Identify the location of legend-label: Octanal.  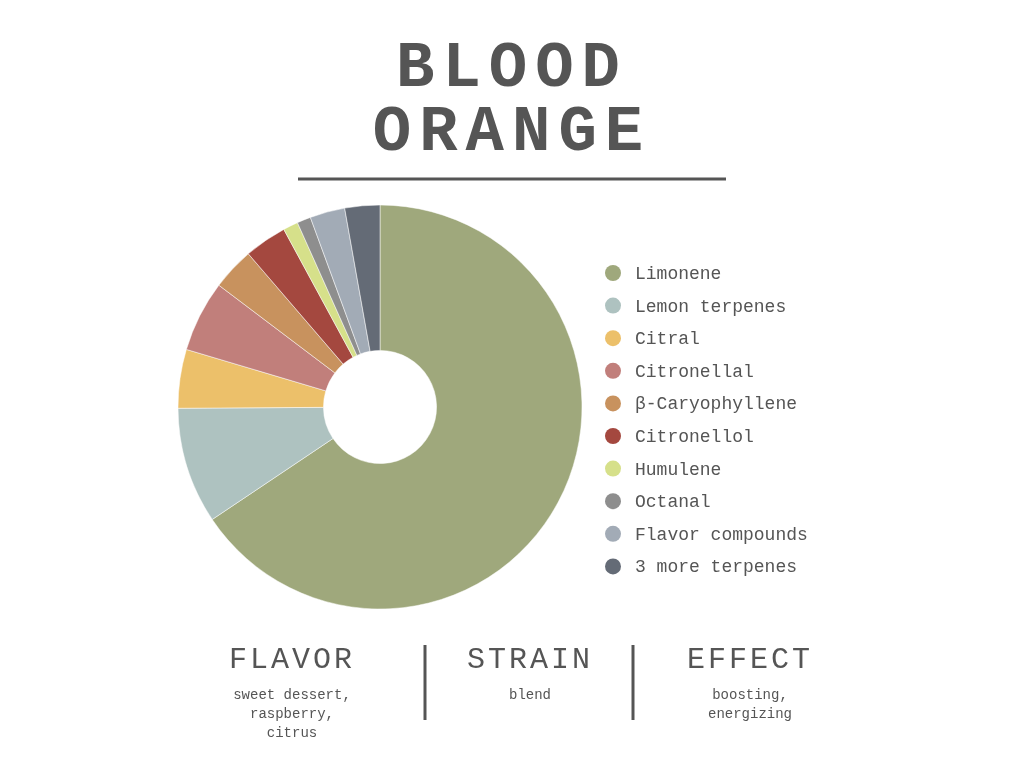
(673, 502).